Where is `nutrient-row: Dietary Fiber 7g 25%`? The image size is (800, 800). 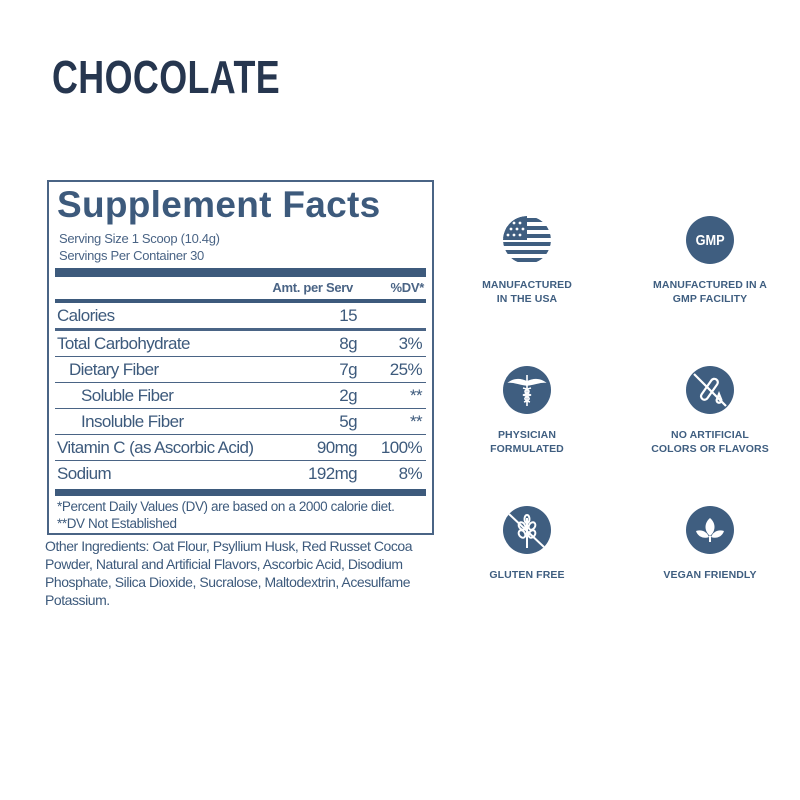
nutrient-row: Dietary Fiber 7g 25% is located at coordinates (240, 370).